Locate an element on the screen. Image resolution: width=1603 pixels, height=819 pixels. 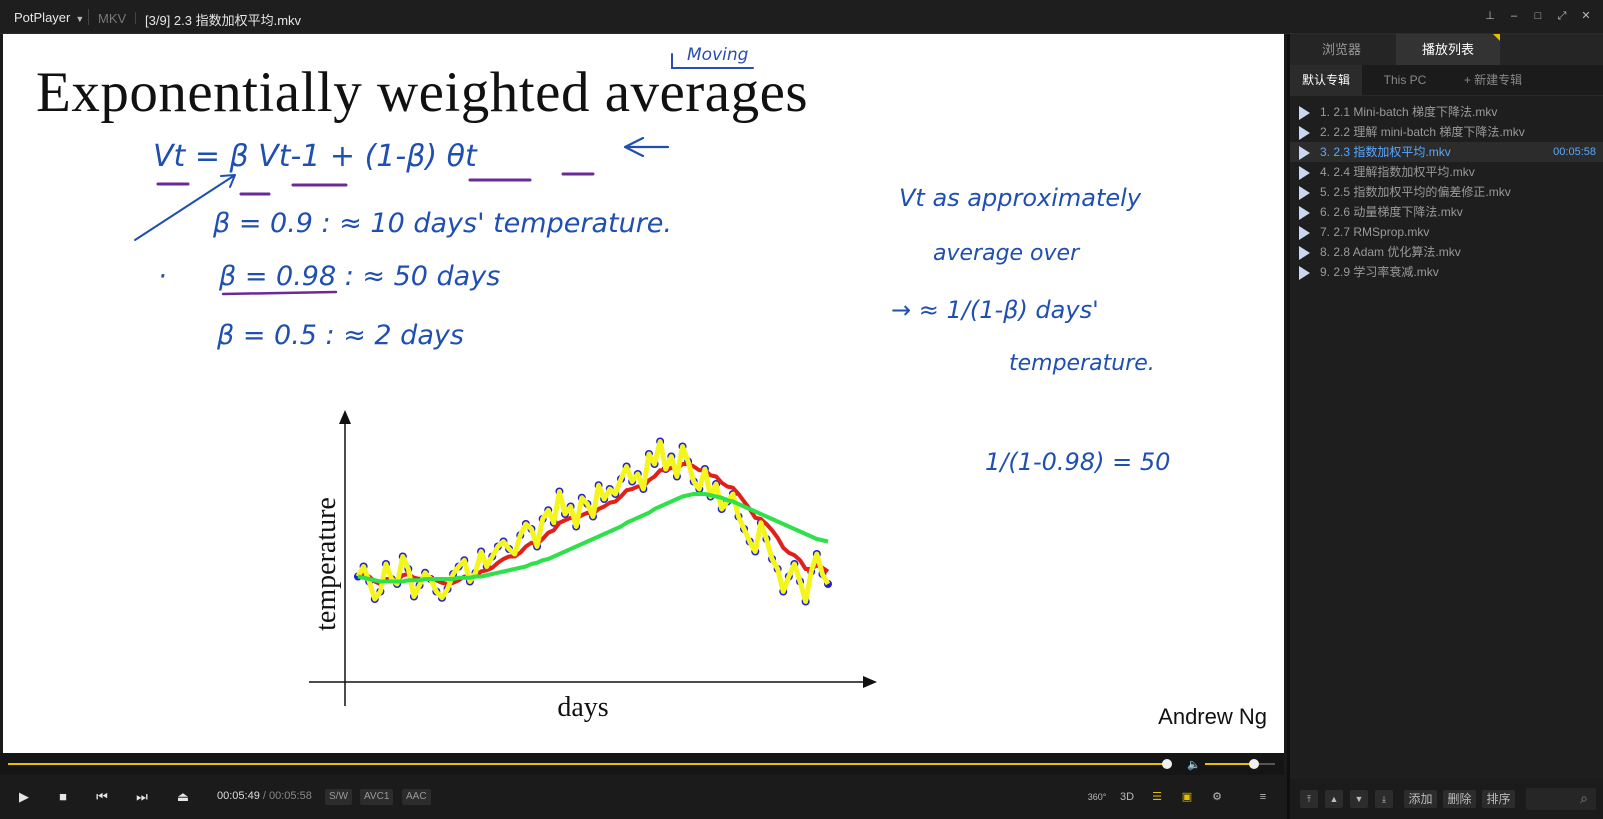
maximize-button: □ is located at coordinates (1538, 16).